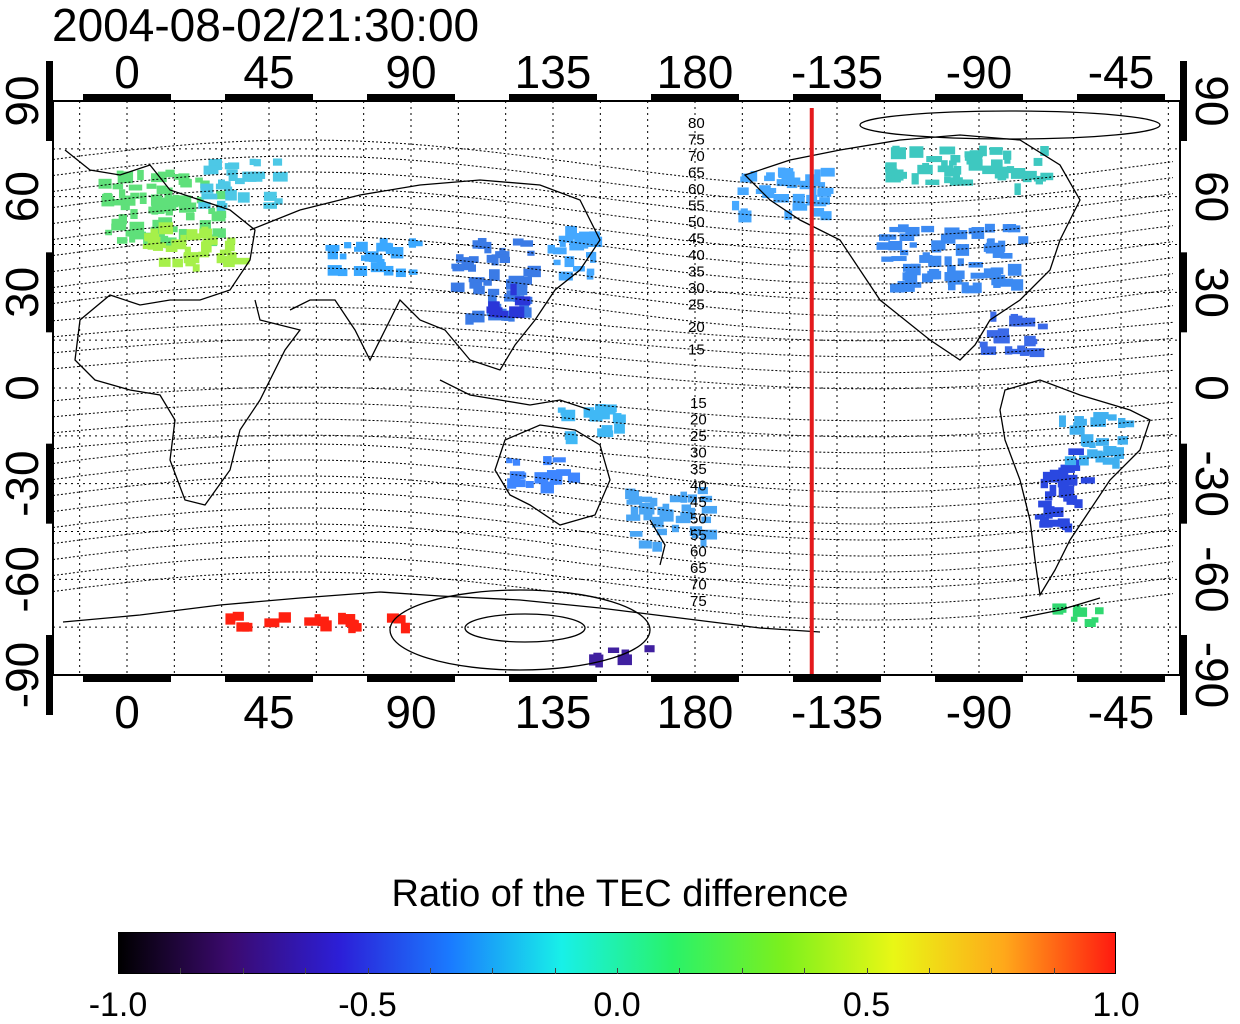 The image size is (1240, 1024). Describe the element at coordinates (118, 1005) in the screenshot. I see `colorbar-tick-label: -1.0` at that location.